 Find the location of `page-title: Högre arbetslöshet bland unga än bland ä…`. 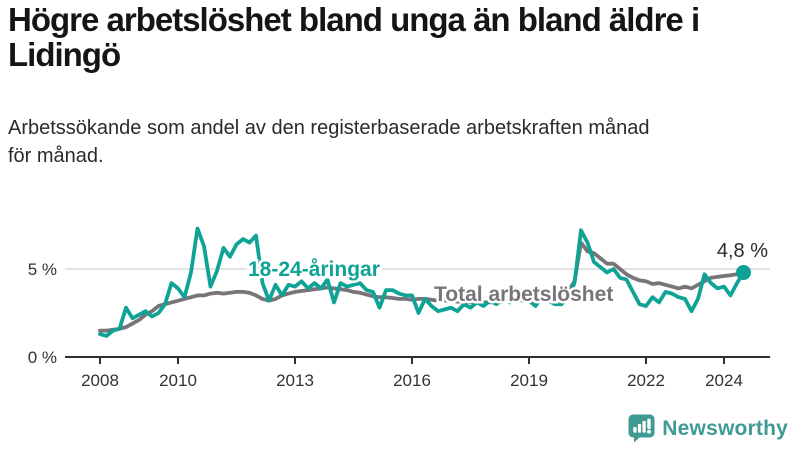

page-title: Högre arbetslöshet bland unga än bland ä… is located at coordinates (354, 37).